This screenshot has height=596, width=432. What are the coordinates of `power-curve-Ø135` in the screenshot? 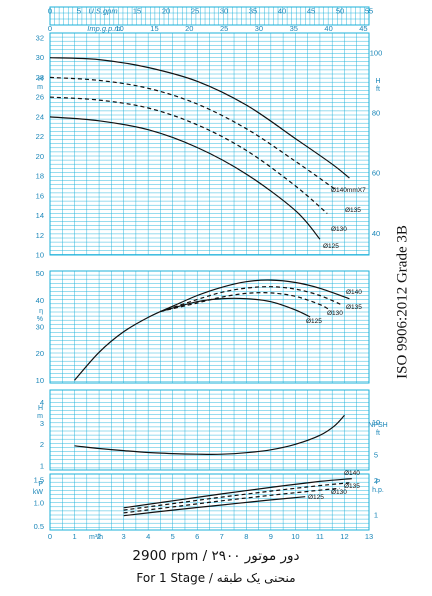 It's located at (236, 496).